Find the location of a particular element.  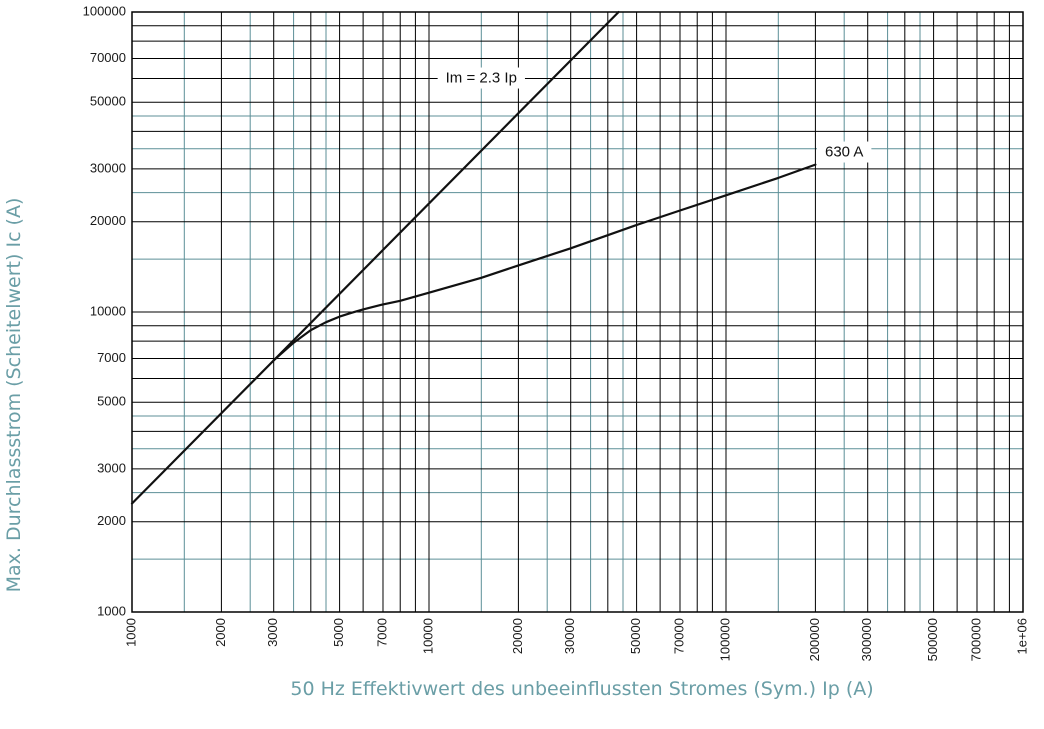

x-tick-label: 1e+06 is located at coordinates (1021, 636).